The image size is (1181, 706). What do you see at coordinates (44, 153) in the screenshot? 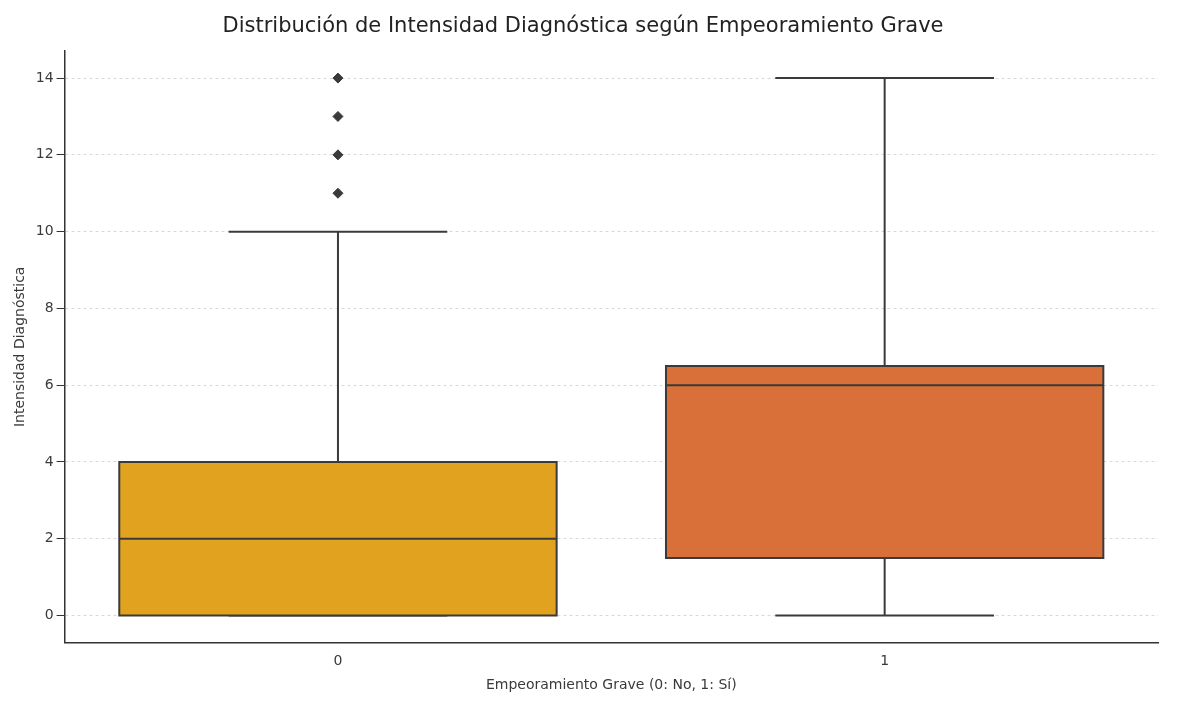
I see `y-tick-label: 12` at bounding box center [44, 153].